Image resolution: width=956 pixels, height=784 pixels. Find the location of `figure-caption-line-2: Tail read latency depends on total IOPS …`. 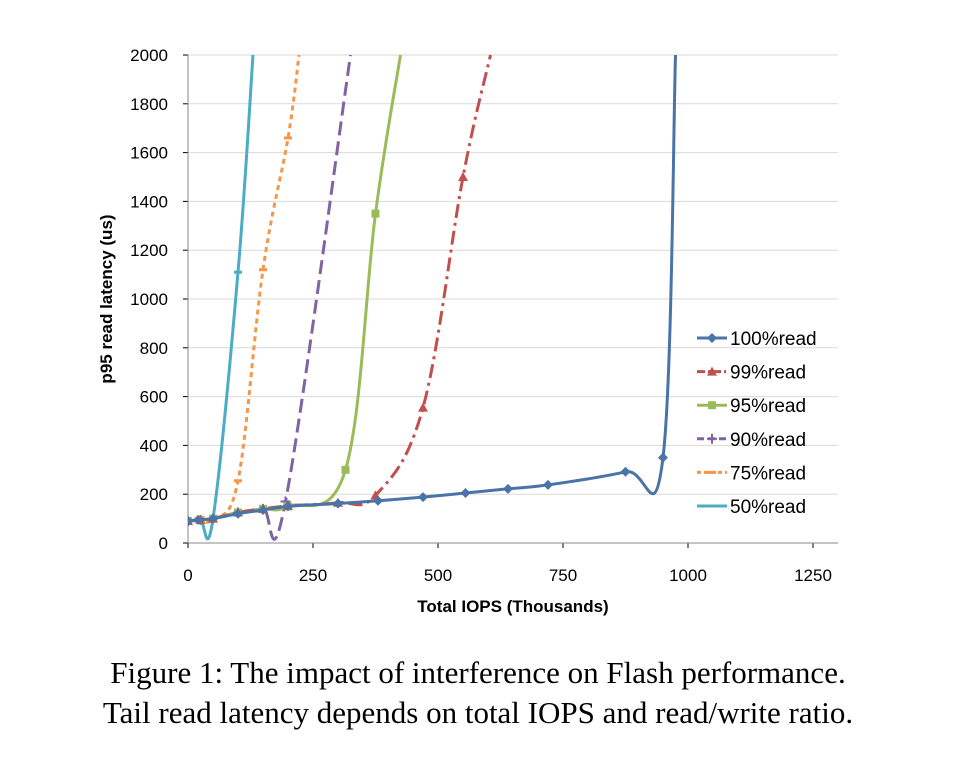

figure-caption-line-2: Tail read latency depends on total IOPS … is located at coordinates (478, 712).